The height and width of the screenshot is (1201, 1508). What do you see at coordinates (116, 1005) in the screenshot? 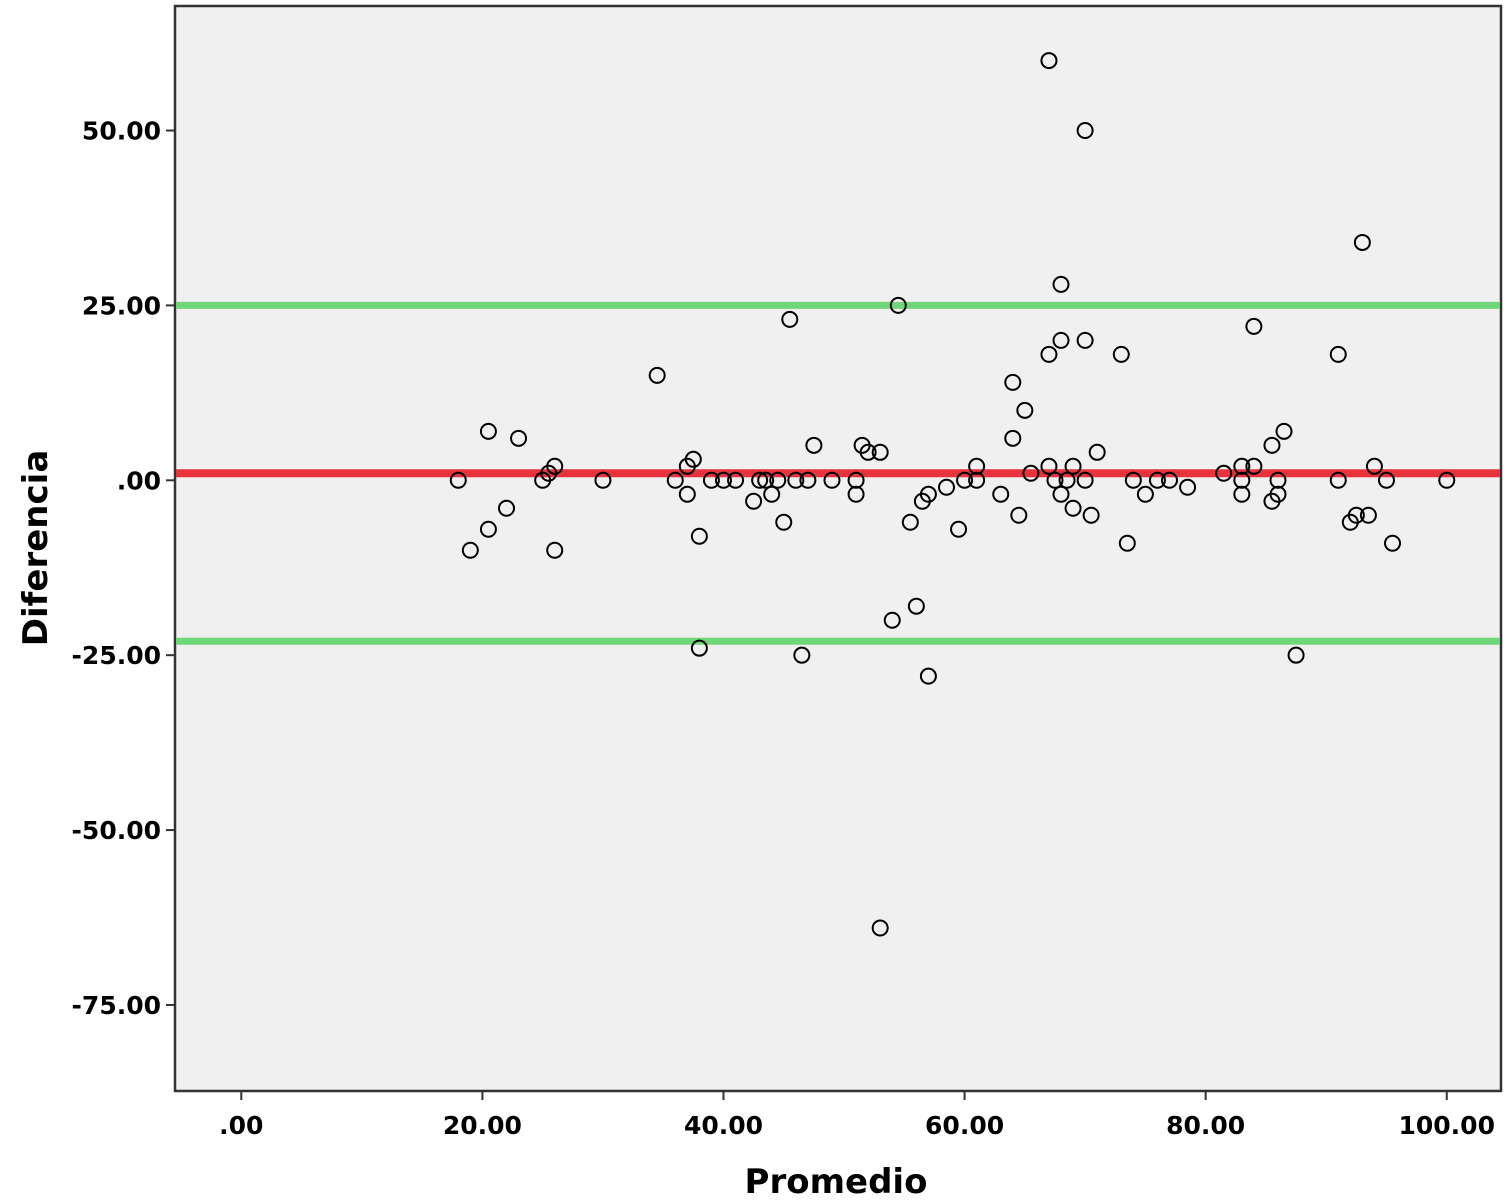
I see `y-tick-label: -75.00` at bounding box center [116, 1005].